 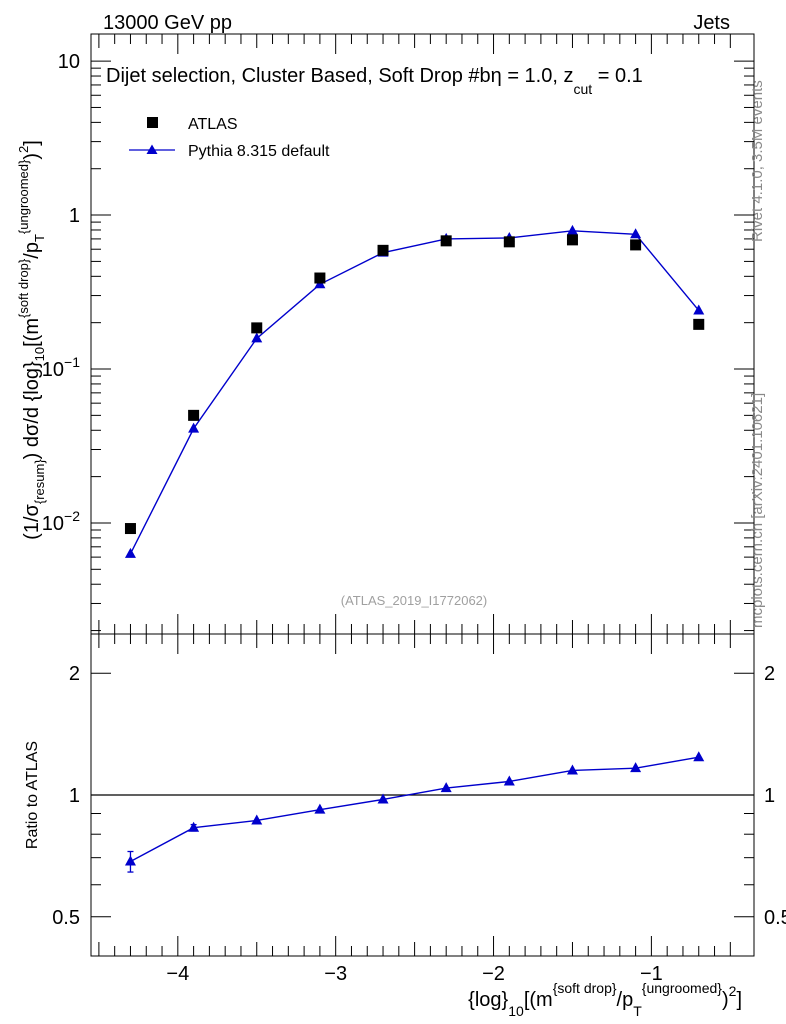 What do you see at coordinates (74, 796) in the screenshot?
I see `ratio-ytick-label-left: 1` at bounding box center [74, 796].